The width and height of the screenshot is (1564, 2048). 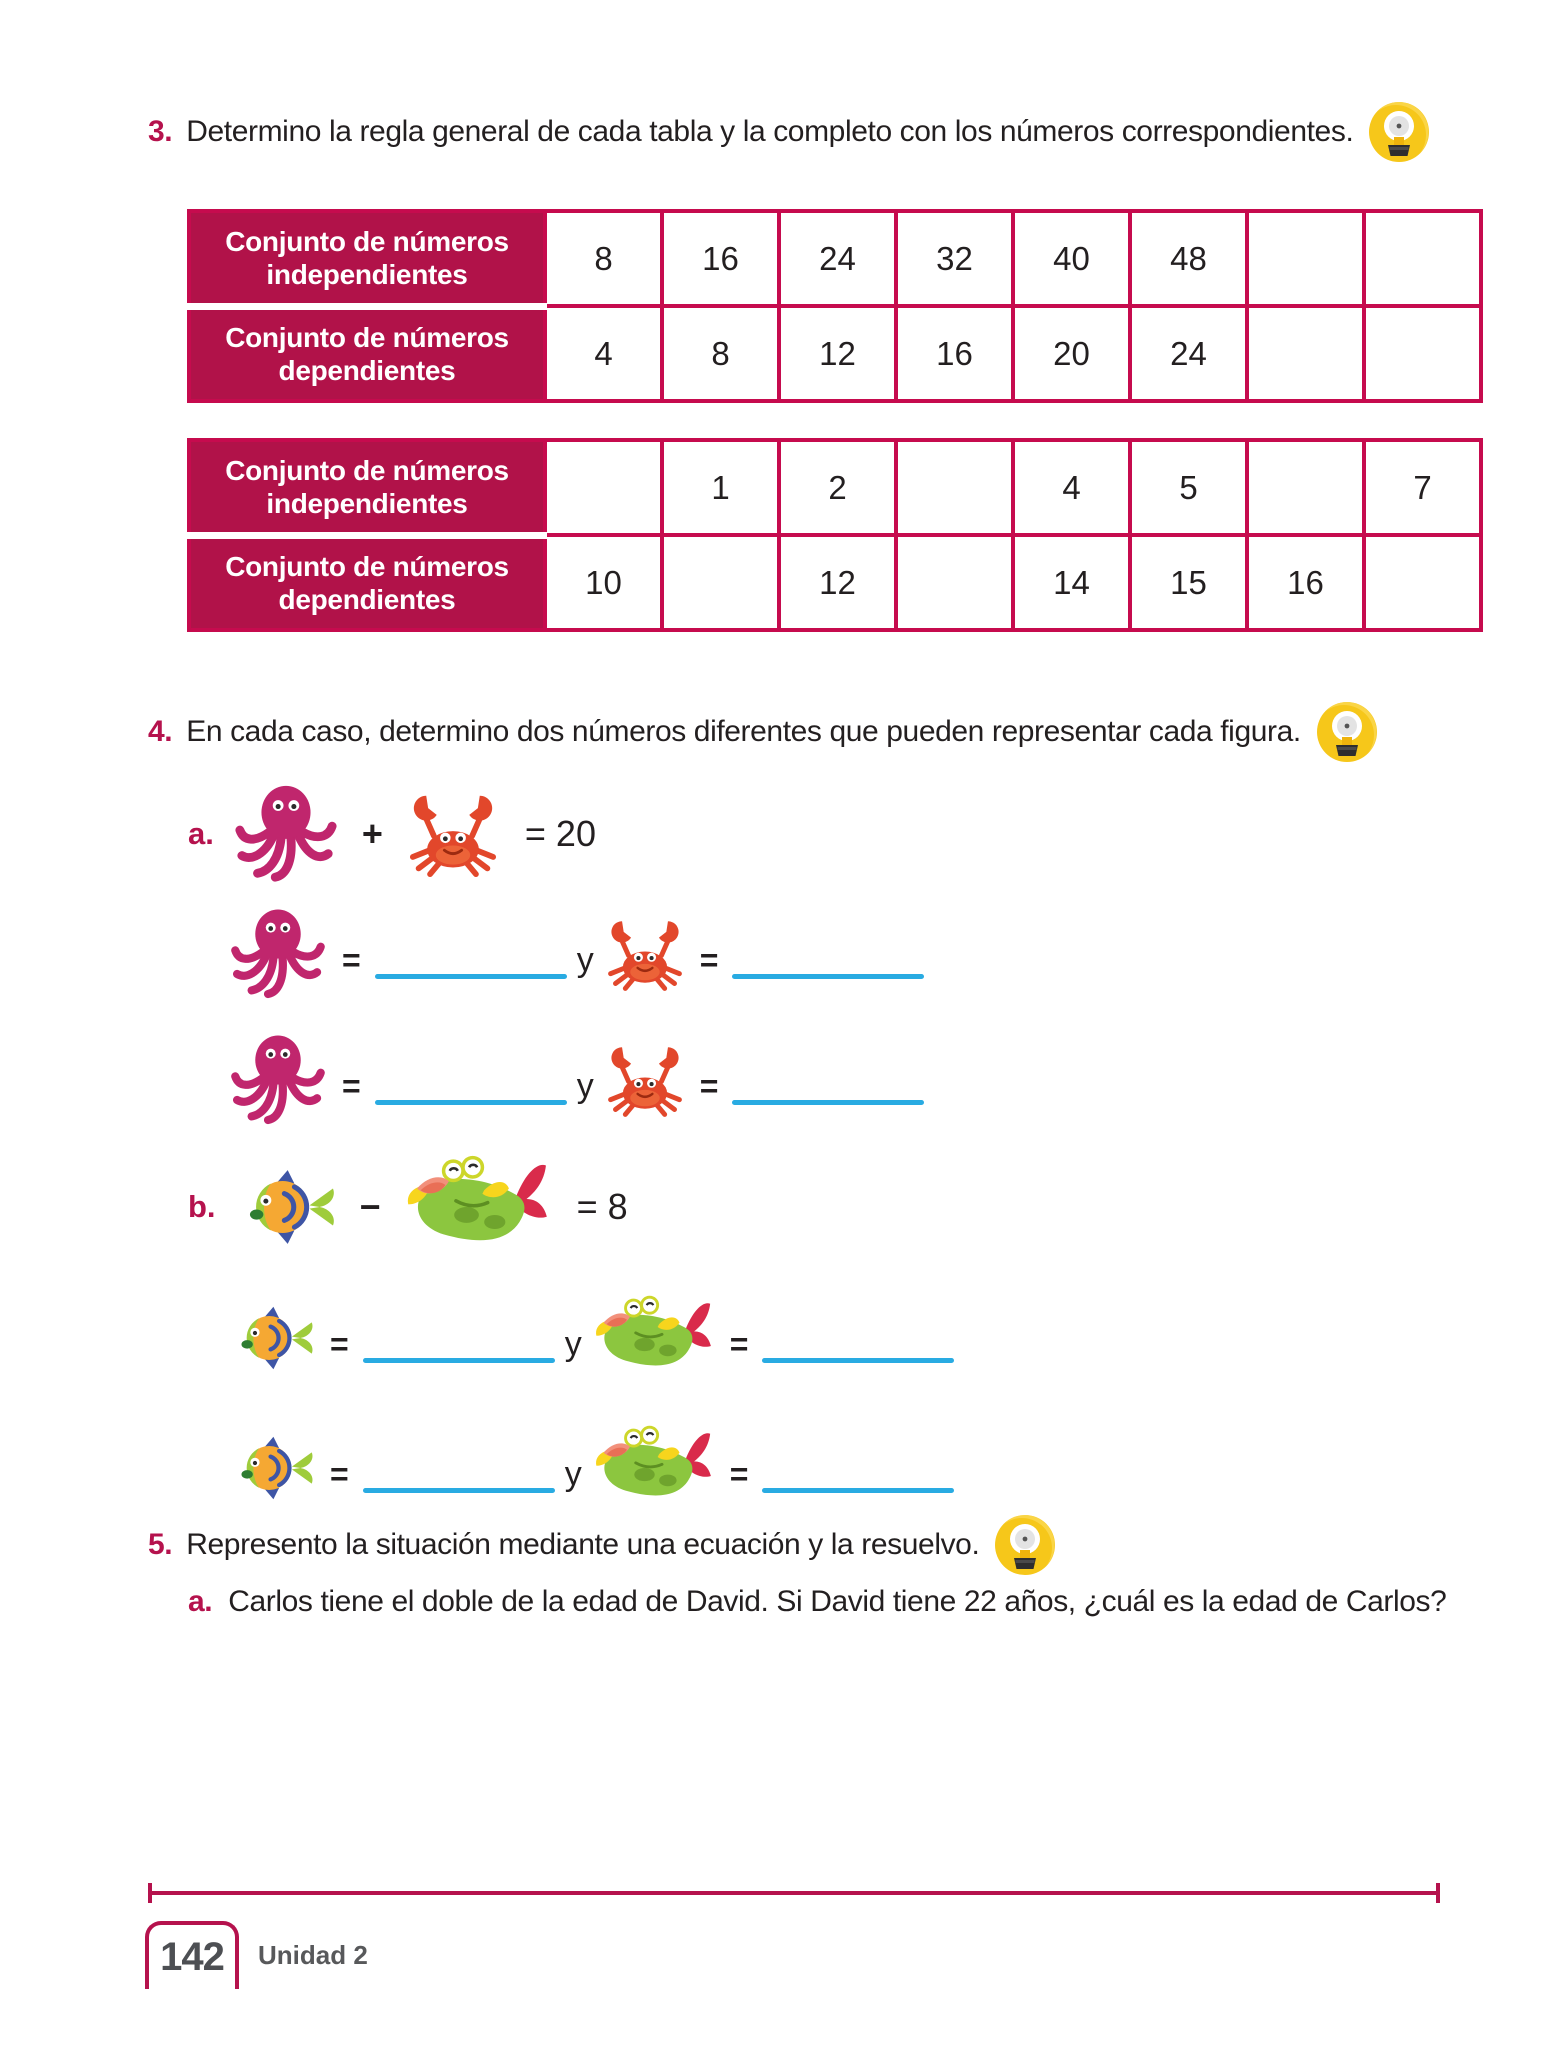 I want to click on table-cell: 2, so click(x=837, y=487).